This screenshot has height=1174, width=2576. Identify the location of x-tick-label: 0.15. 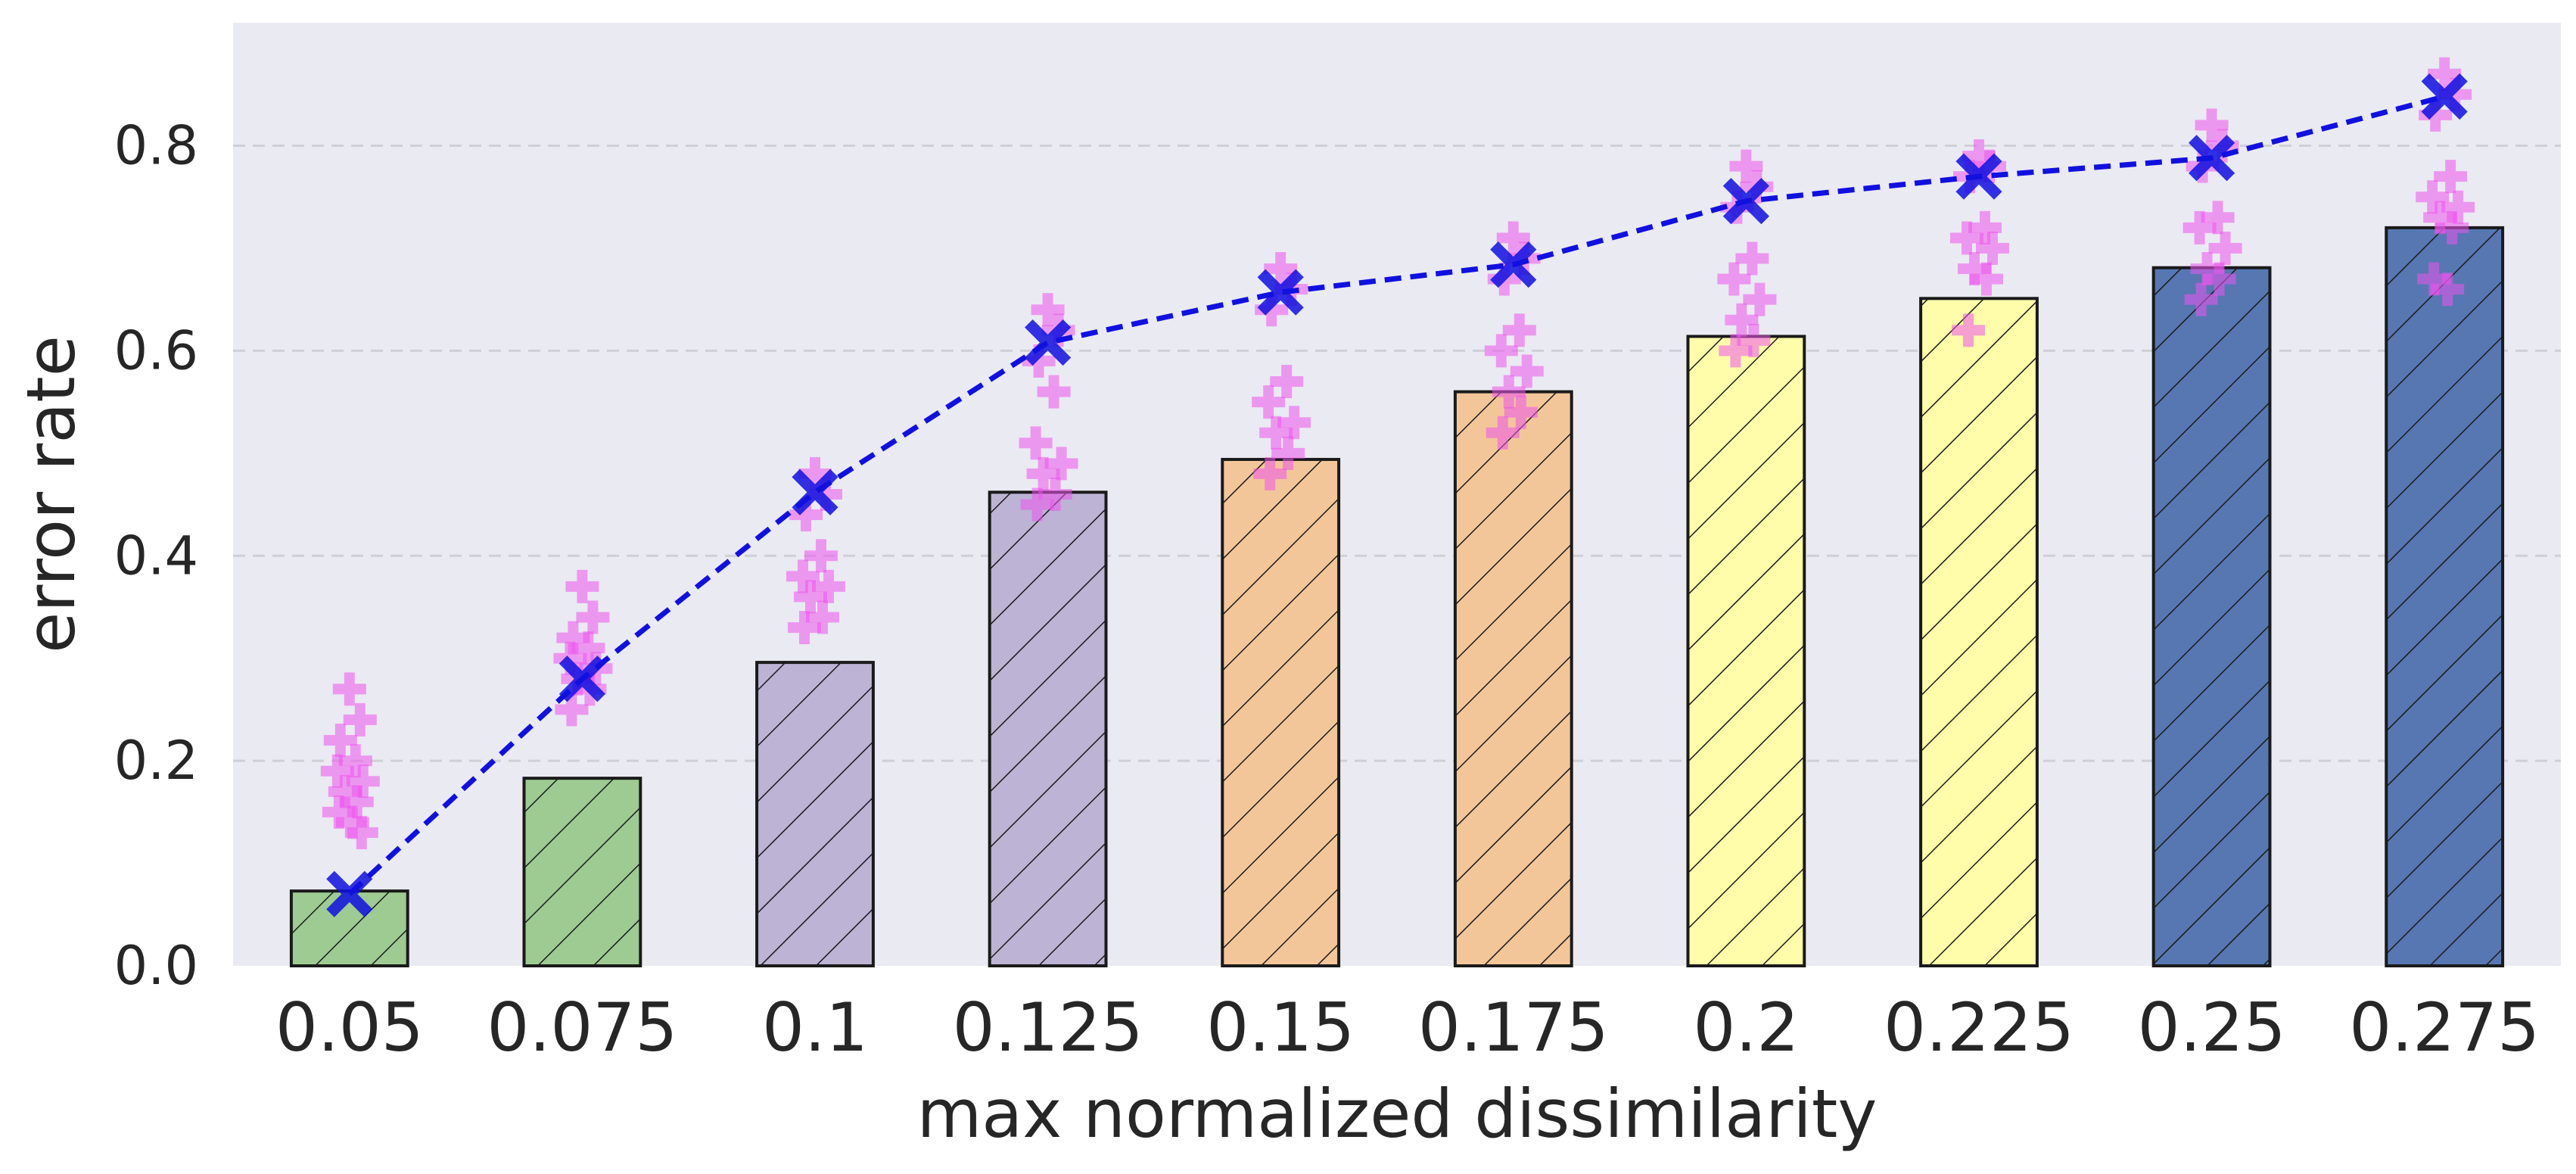
(1281, 1028).